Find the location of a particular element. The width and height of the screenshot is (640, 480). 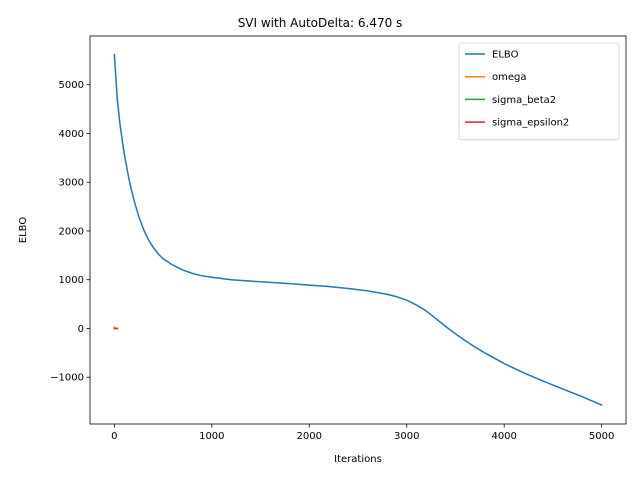

x-tick-label: 0 is located at coordinates (114, 436).